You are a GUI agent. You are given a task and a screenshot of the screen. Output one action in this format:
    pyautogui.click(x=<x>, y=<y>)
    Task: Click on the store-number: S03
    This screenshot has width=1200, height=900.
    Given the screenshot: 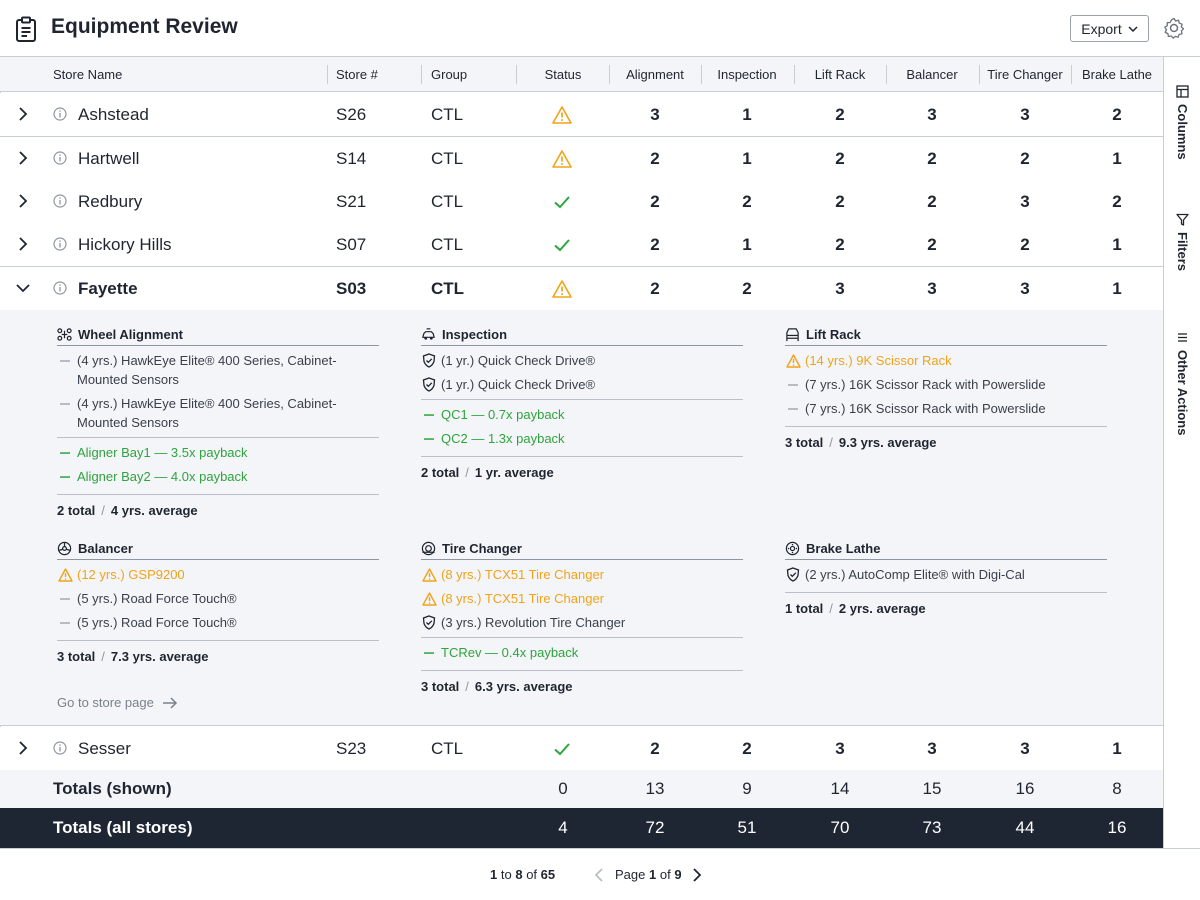 What is the action you would take?
    pyautogui.click(x=351, y=288)
    